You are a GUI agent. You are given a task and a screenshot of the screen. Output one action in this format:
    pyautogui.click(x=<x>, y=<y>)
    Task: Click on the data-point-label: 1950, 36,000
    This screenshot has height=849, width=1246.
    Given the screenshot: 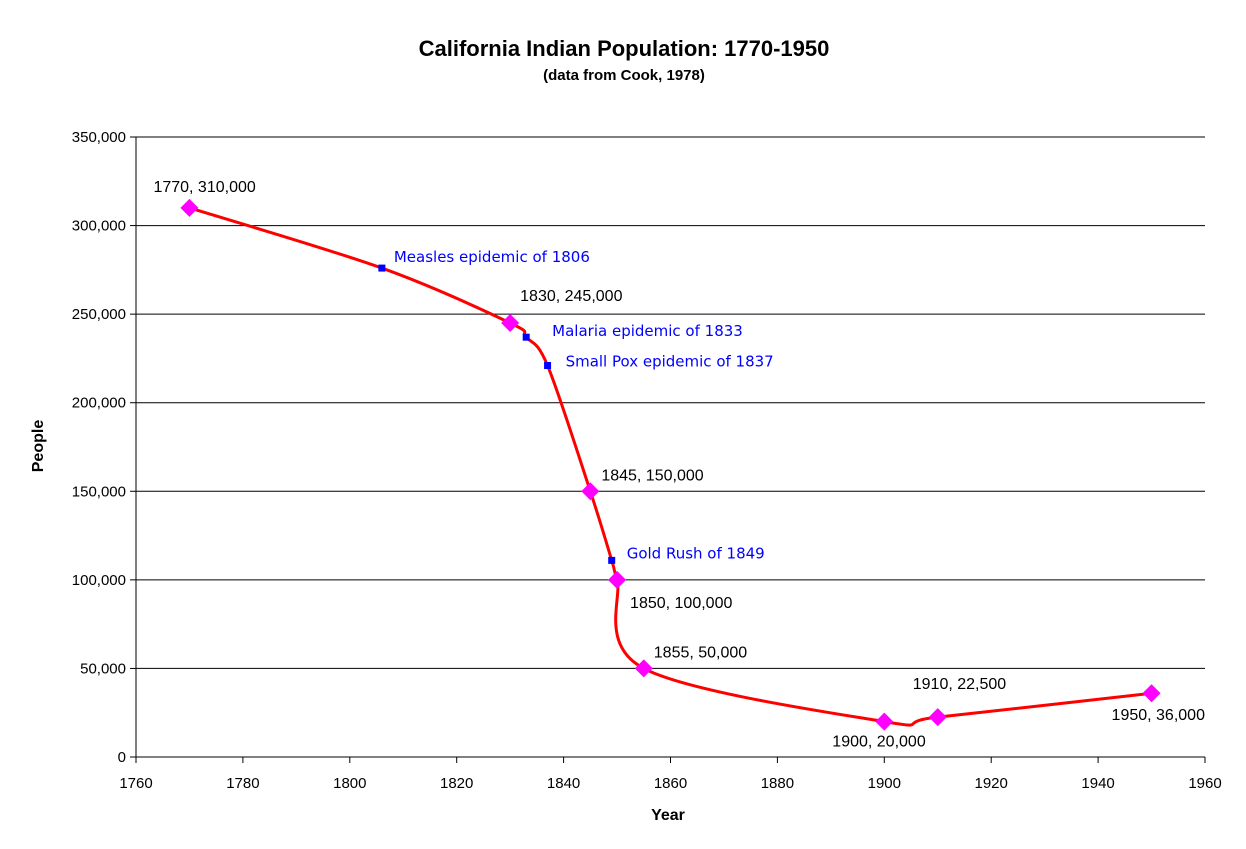 What is the action you would take?
    pyautogui.click(x=1159, y=715)
    